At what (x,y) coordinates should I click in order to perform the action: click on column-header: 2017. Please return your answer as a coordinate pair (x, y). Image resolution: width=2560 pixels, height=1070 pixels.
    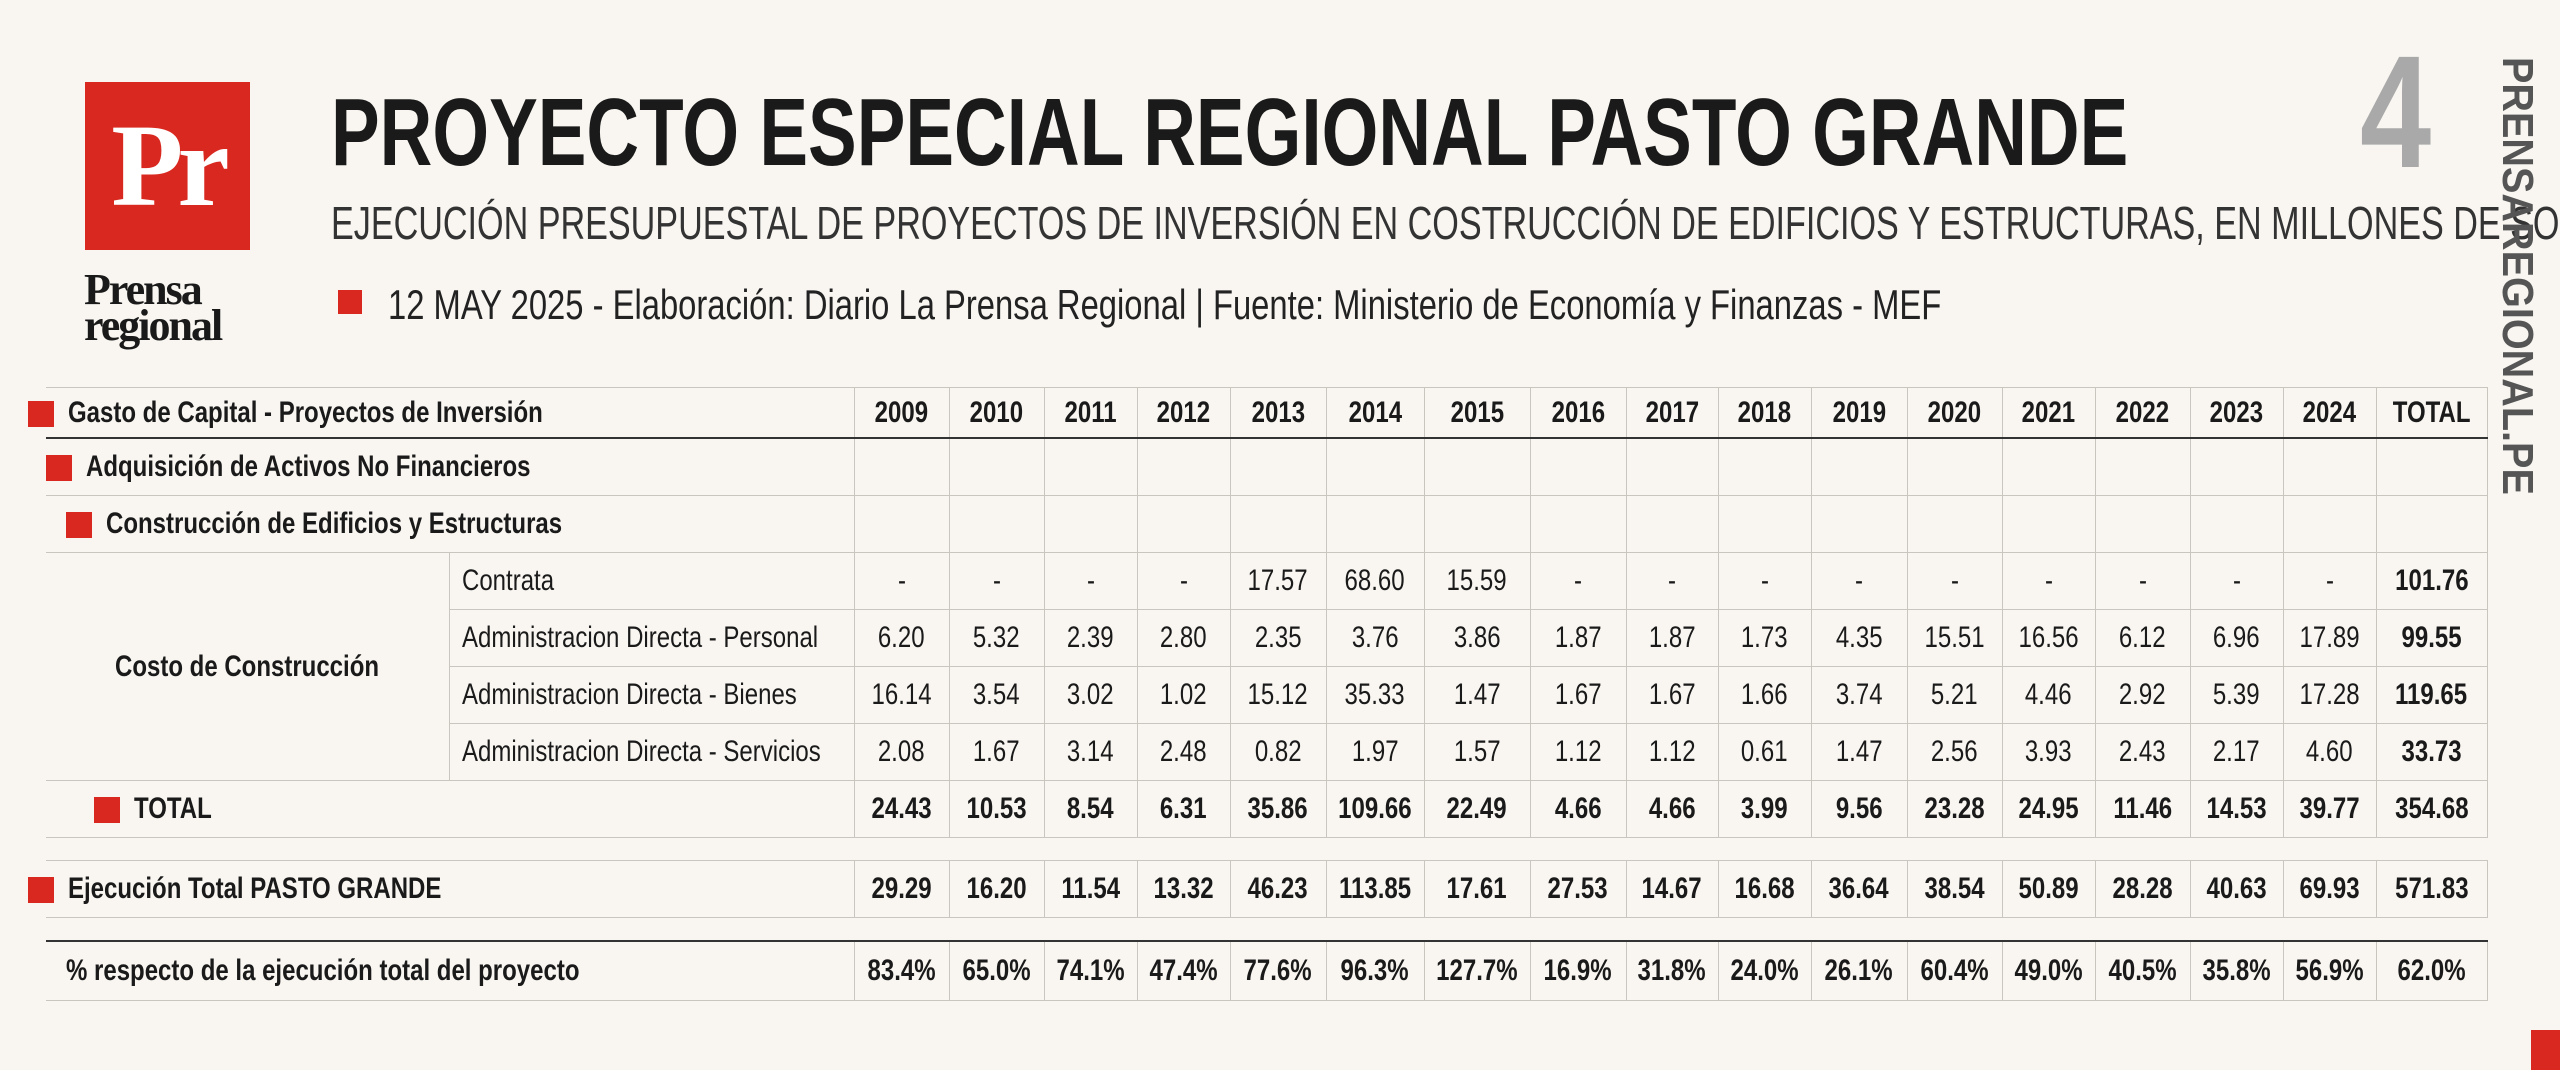
    Looking at the image, I should click on (1672, 413).